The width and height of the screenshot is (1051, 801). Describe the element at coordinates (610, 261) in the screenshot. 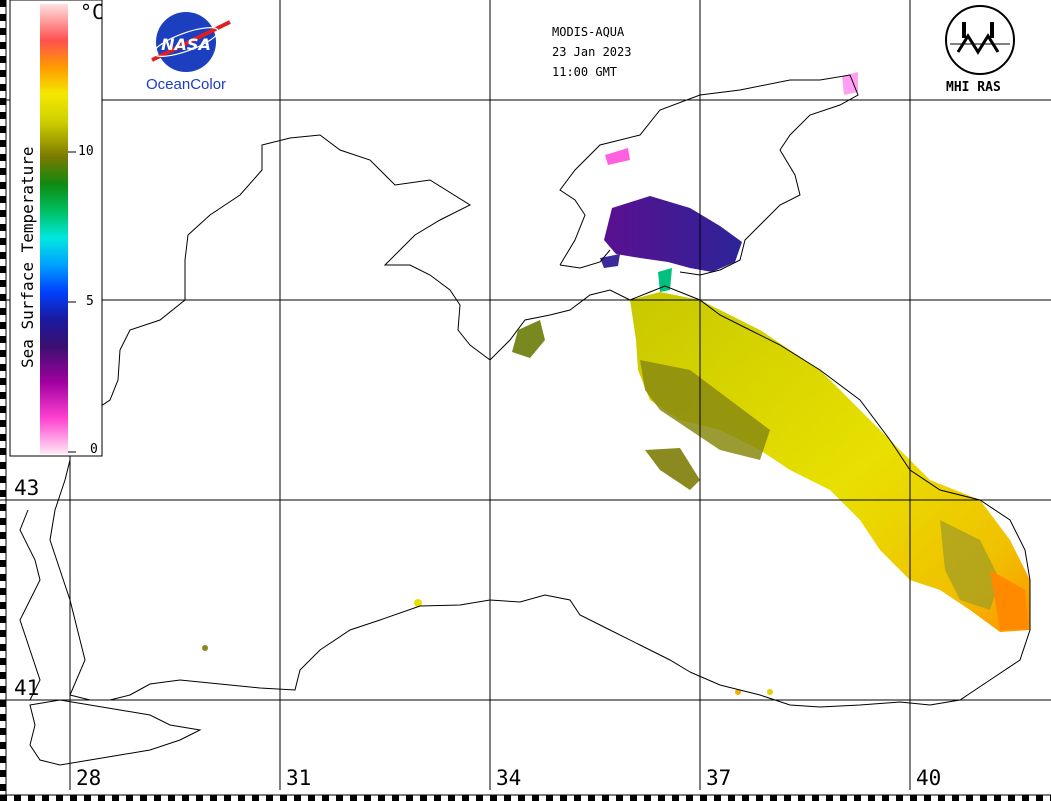

I see `sst-azov-west` at that location.